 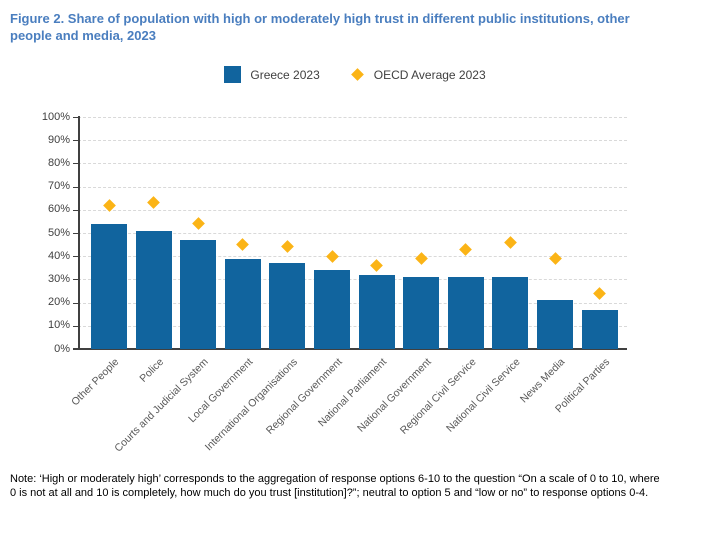 I want to click on bar-international-organisations, so click(x=287, y=306).